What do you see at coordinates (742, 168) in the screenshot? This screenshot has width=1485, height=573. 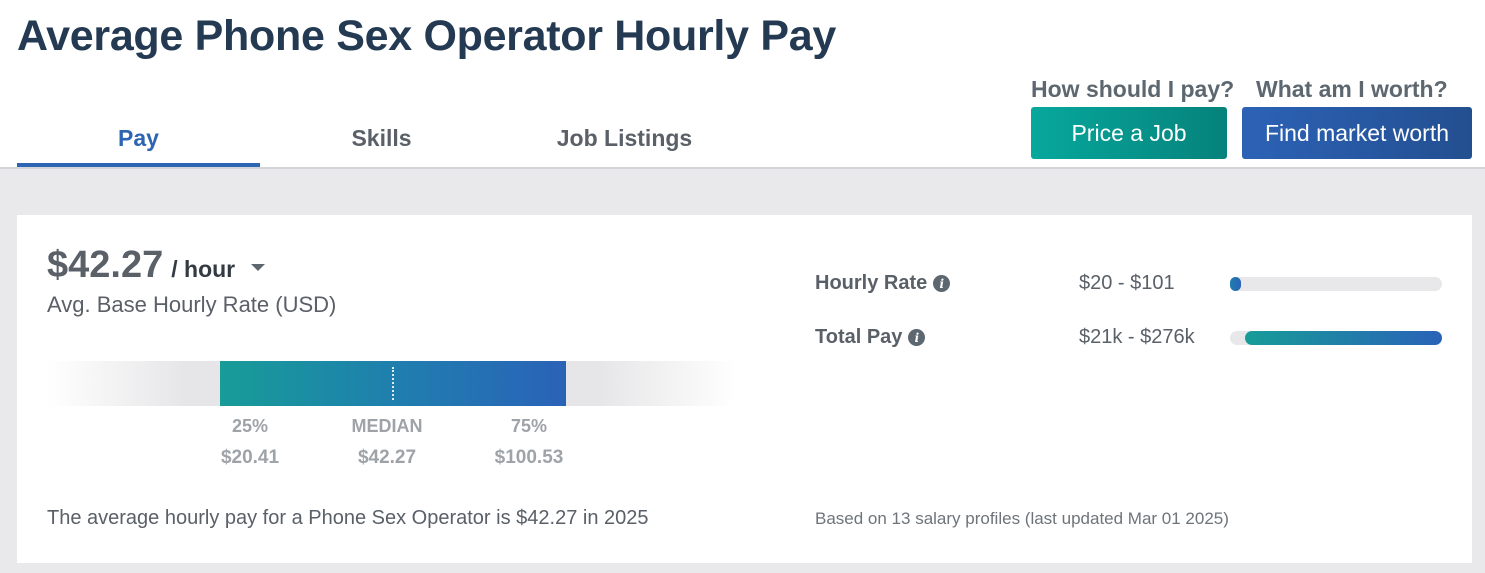 I see `tab-divider` at bounding box center [742, 168].